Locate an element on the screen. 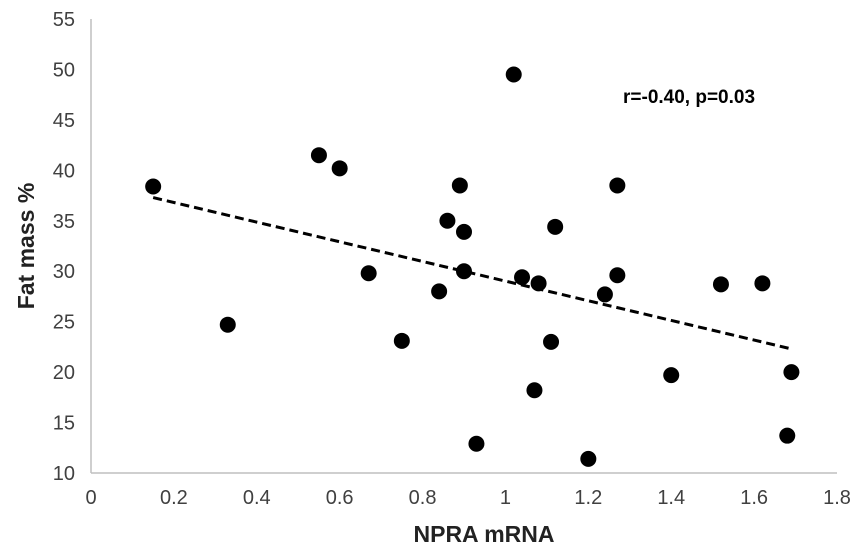 The height and width of the screenshot is (549, 867). x-tick-label: 1.2 is located at coordinates (588, 498).